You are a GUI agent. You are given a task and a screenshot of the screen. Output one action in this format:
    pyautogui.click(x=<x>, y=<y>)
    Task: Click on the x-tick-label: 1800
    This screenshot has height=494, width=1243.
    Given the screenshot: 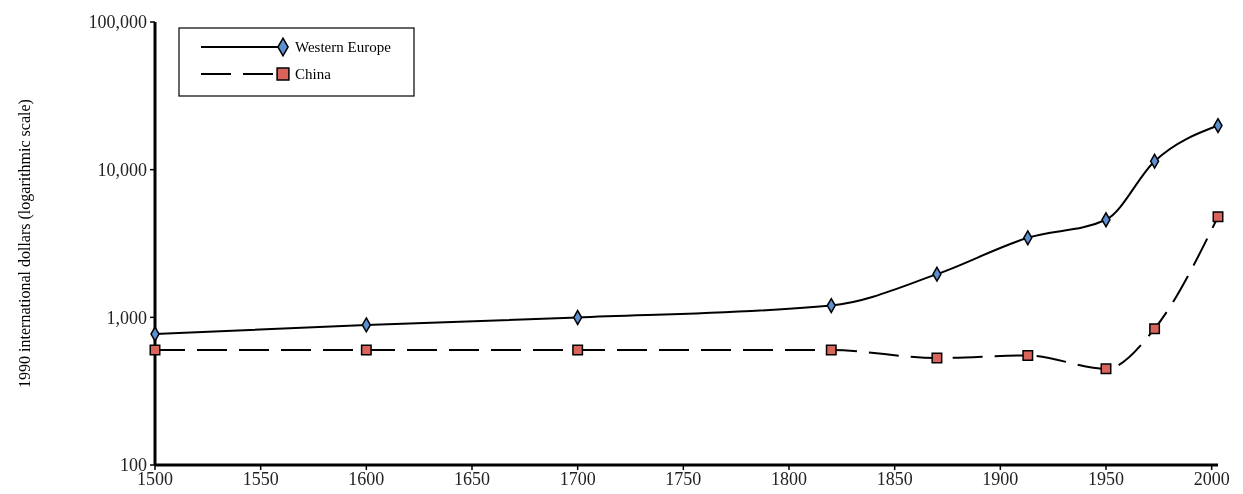 What is the action you would take?
    pyautogui.click(x=789, y=479)
    